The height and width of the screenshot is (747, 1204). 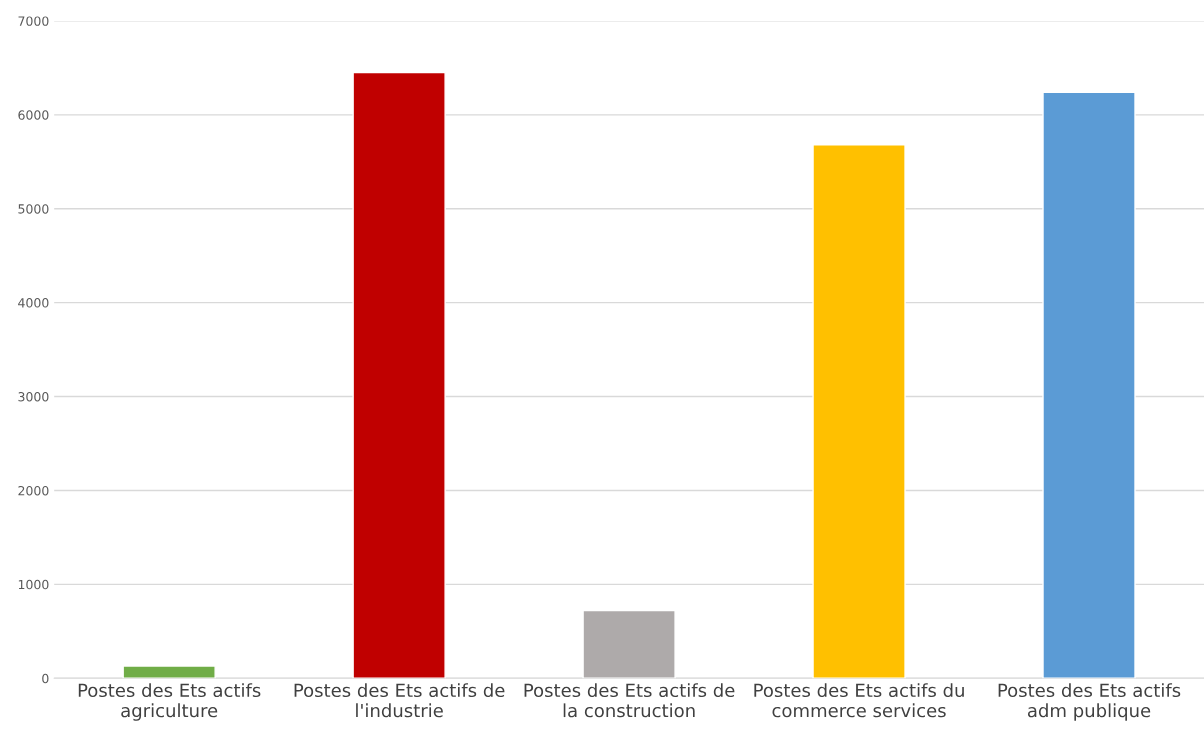 What do you see at coordinates (33, 303) in the screenshot?
I see `y-tick-label: 4000` at bounding box center [33, 303].